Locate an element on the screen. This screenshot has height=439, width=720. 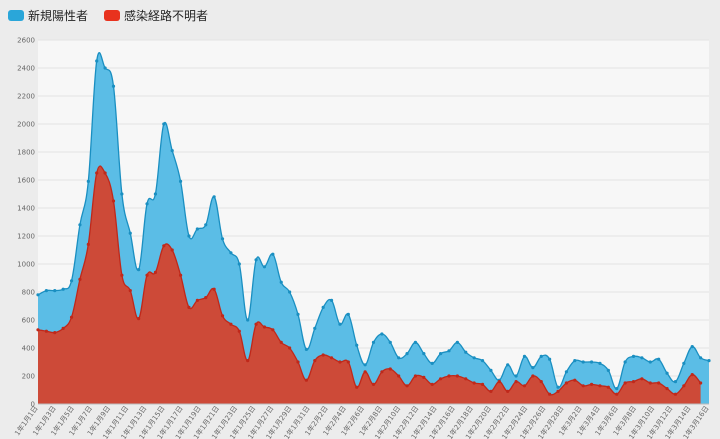
y-tick-label: 800 is located at coordinates (28, 293).